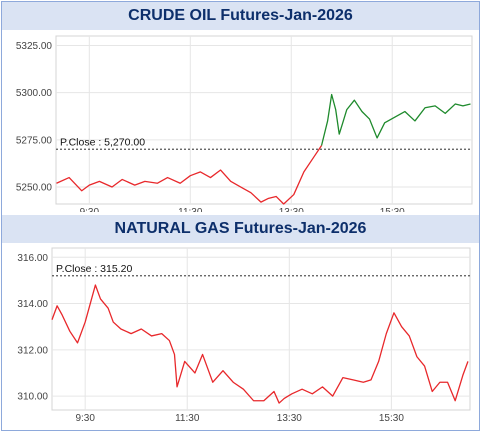 The image size is (483, 434). What do you see at coordinates (94, 269) in the screenshot?
I see `gas-pclose-label: P.Close : 315.20` at bounding box center [94, 269].